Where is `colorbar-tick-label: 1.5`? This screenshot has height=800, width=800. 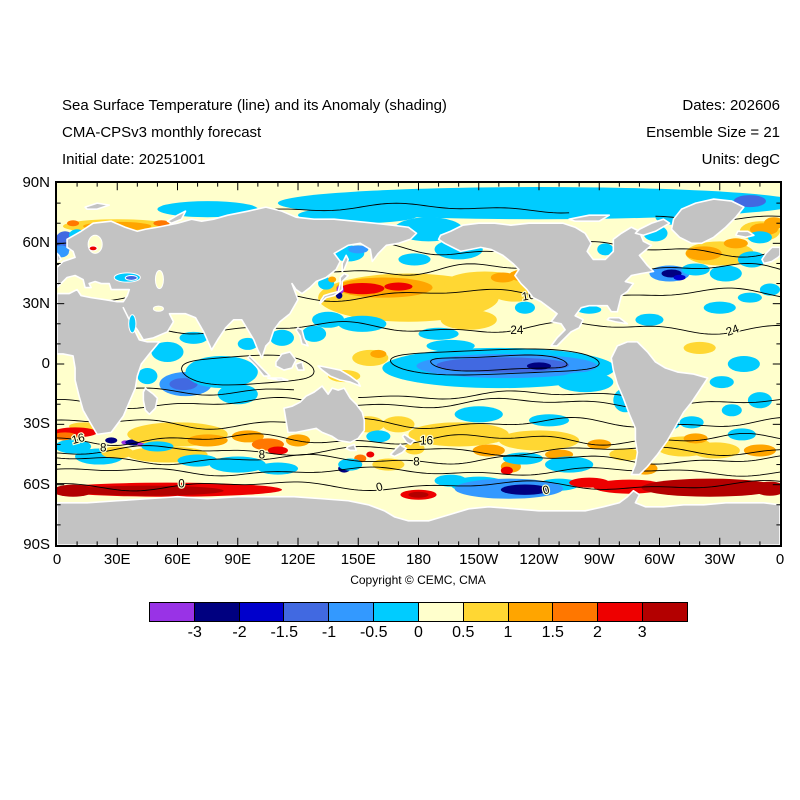
colorbar-tick-label: 1.5 is located at coordinates (552, 632).